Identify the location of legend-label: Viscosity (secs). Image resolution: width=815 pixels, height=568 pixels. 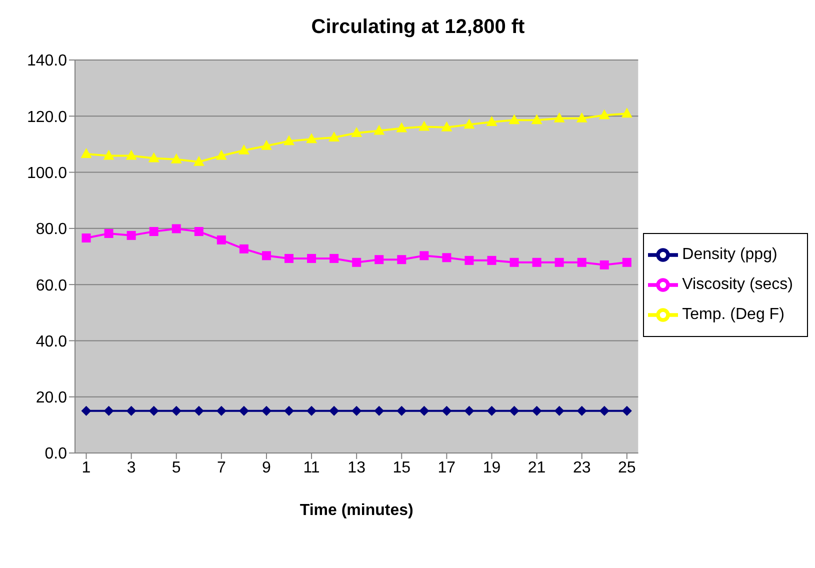
(737, 285).